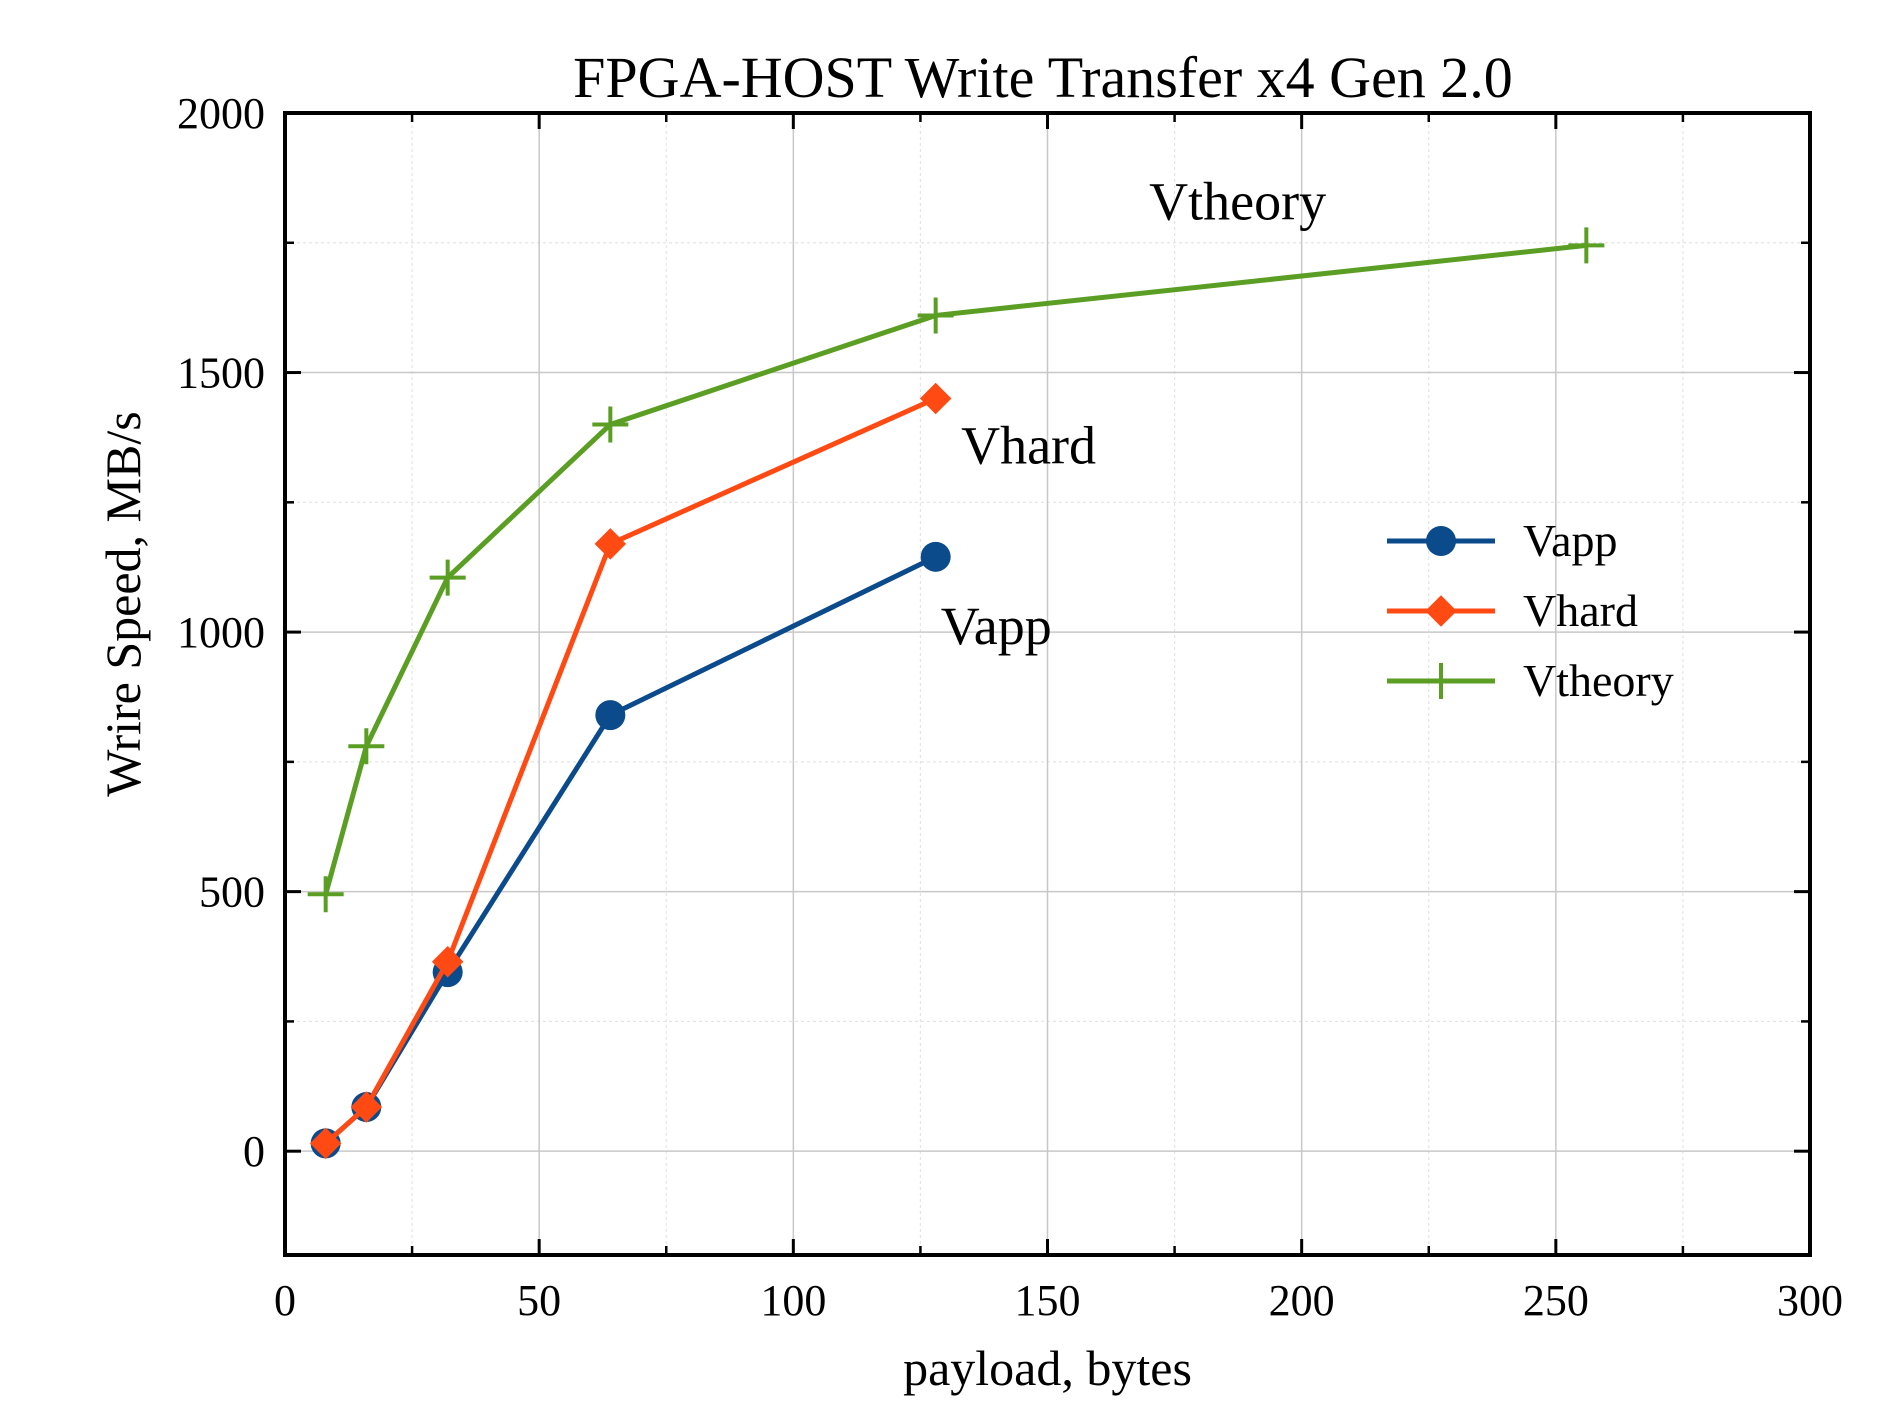 Image resolution: width=1889 pixels, height=1417 pixels. Describe the element at coordinates (793, 1300) in the screenshot. I see `x-tick-label: 100` at that location.